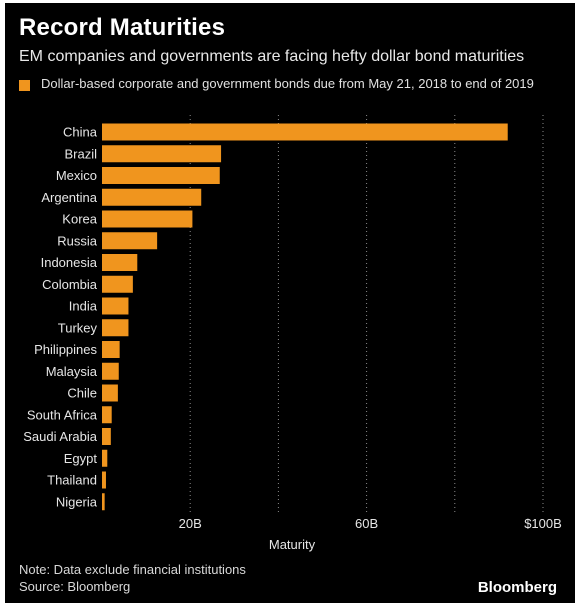  Describe the element at coordinates (543, 523) in the screenshot. I see `x-tick-label: $100B` at that location.